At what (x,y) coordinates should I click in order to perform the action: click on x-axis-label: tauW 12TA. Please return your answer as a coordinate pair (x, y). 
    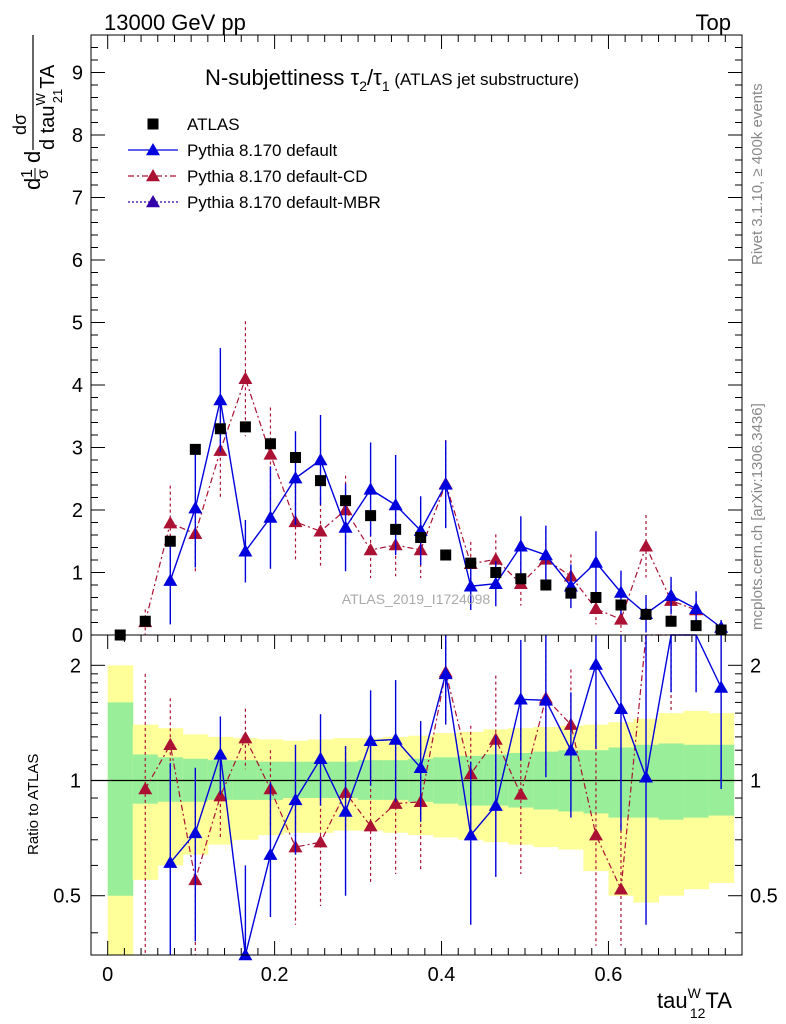
    Looking at the image, I should click on (694, 1003).